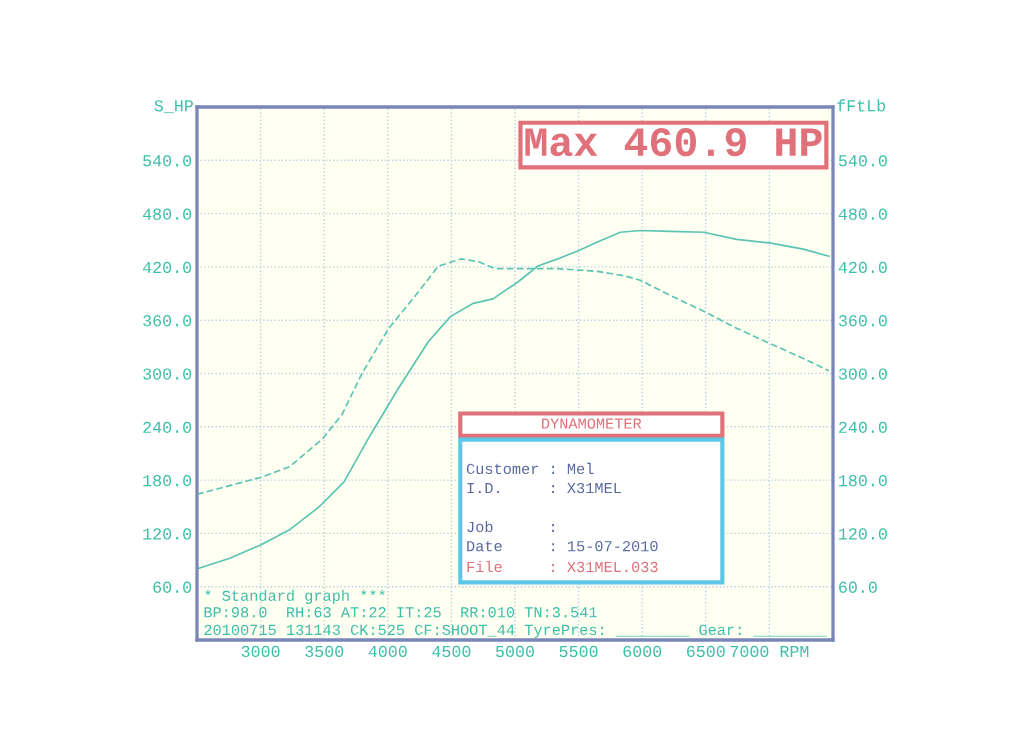  What do you see at coordinates (863, 534) in the screenshot?
I see `y2-tick-label: 120.0` at bounding box center [863, 534].